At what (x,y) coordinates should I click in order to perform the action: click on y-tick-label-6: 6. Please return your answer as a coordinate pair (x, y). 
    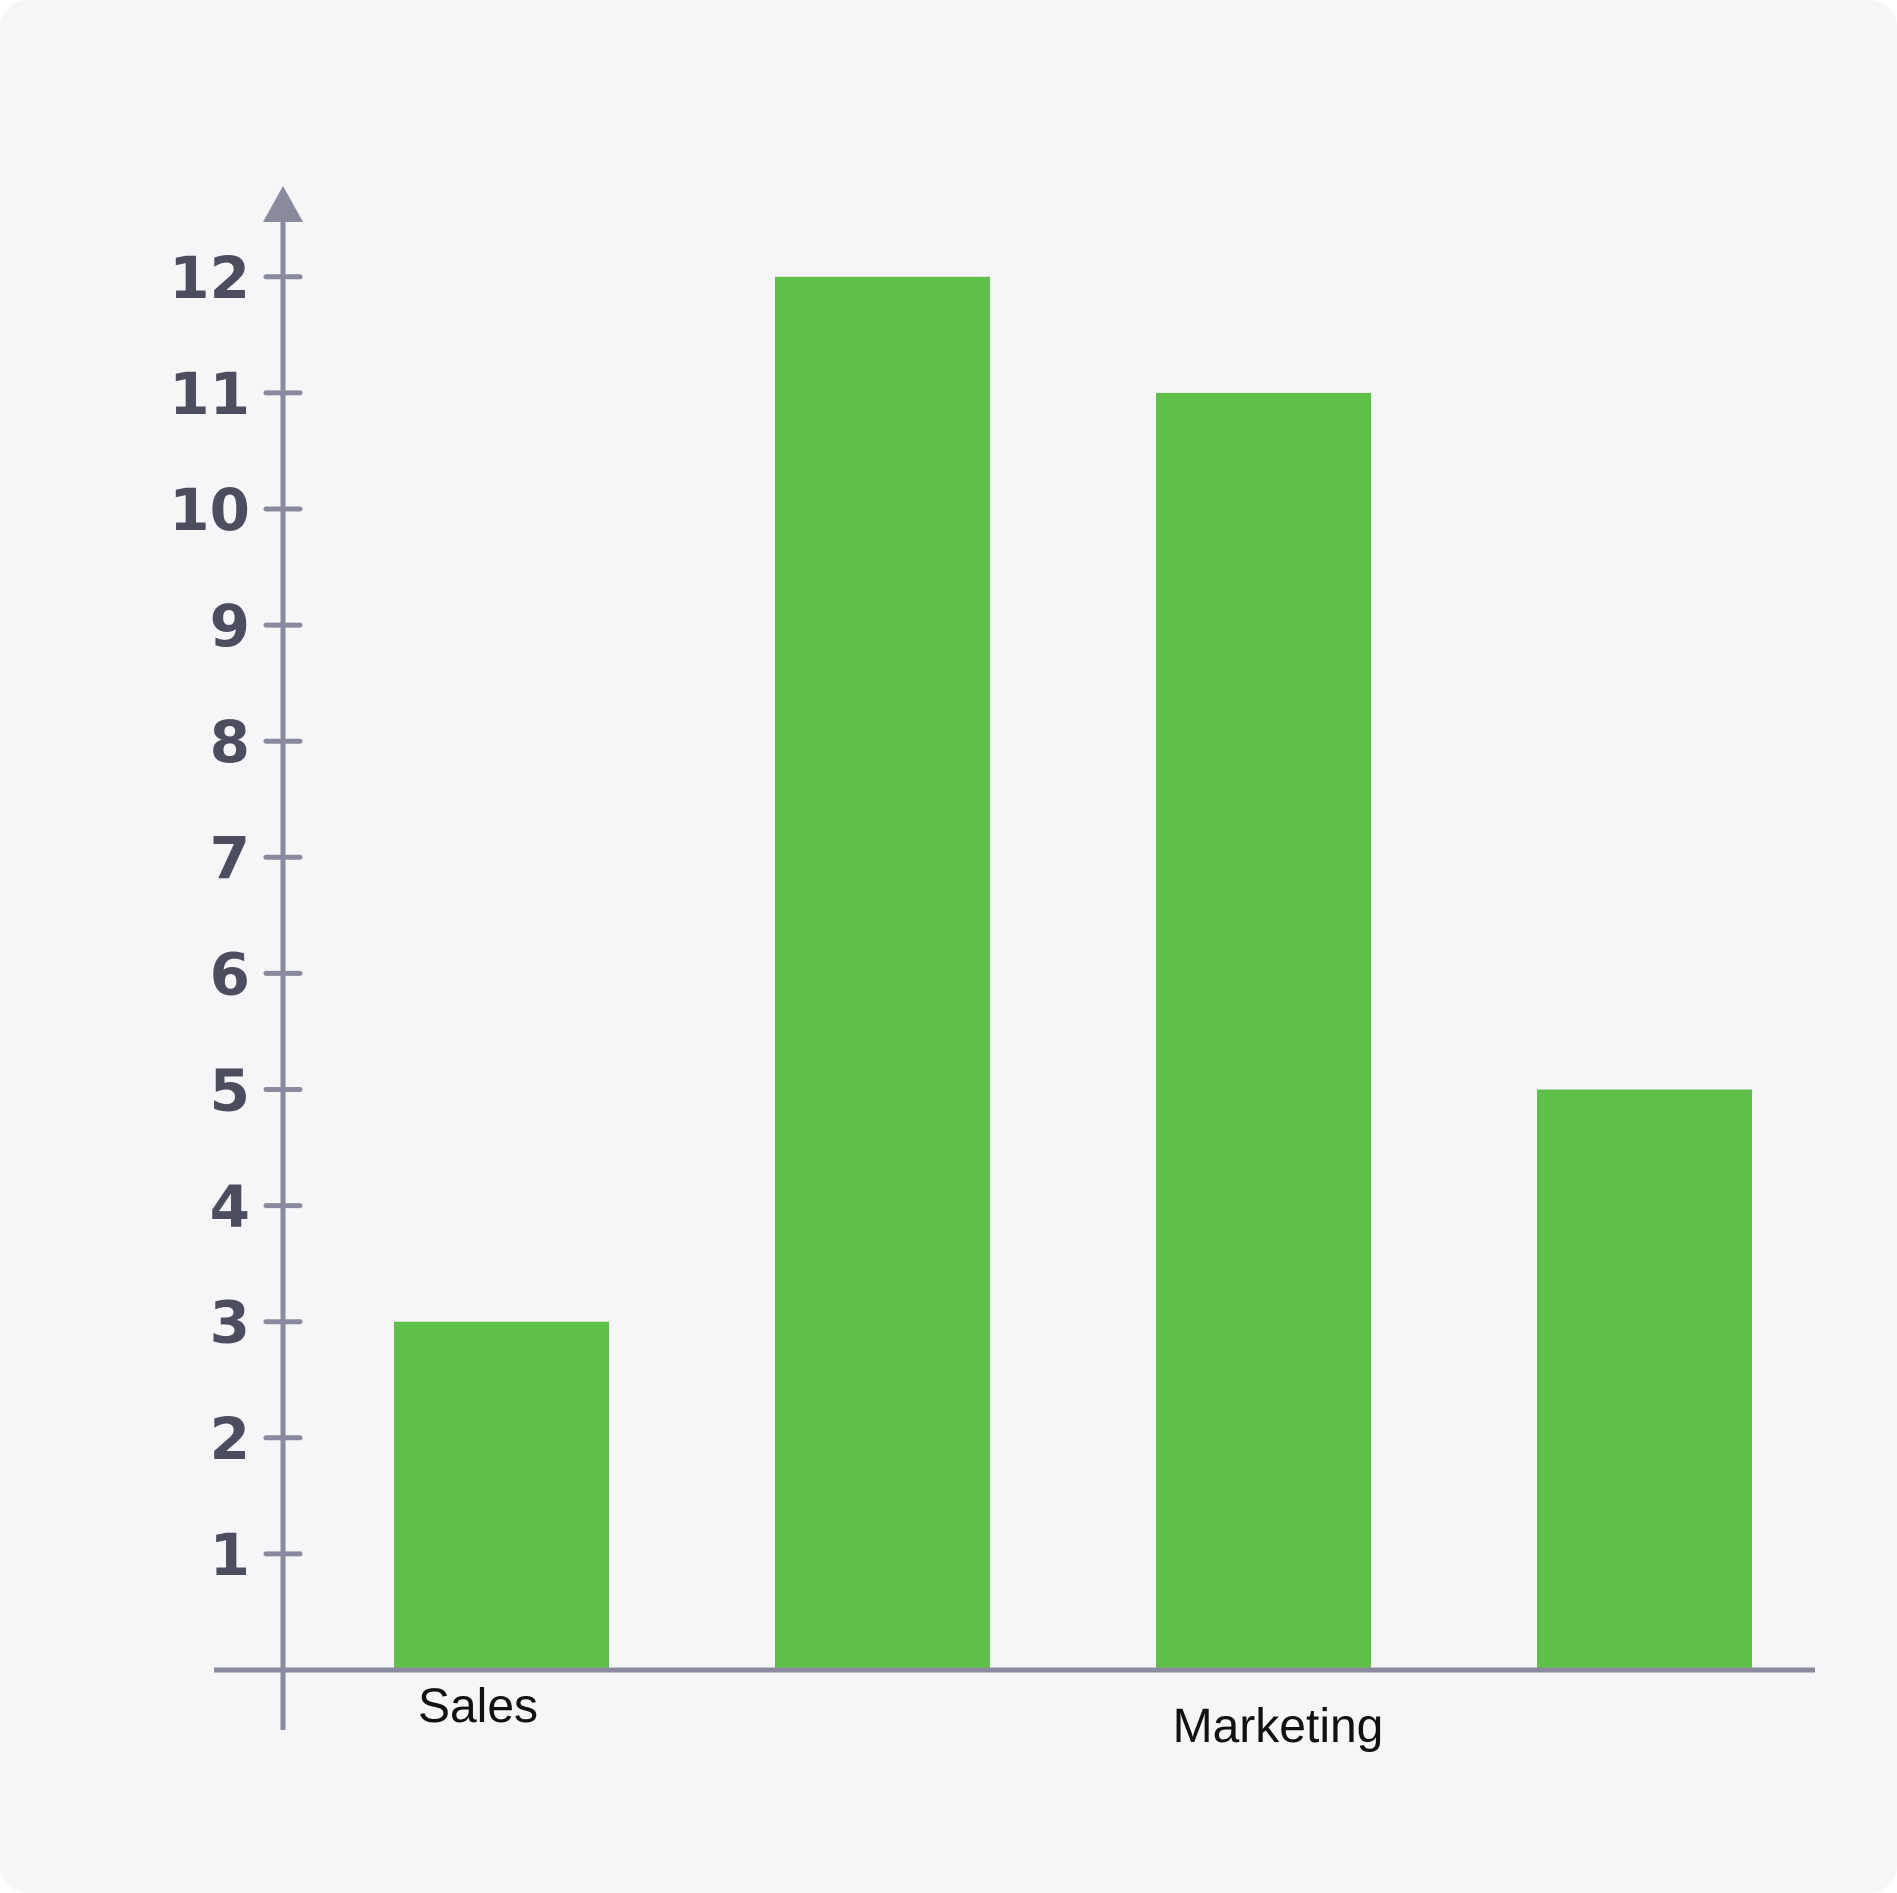
    Looking at the image, I should click on (230, 974).